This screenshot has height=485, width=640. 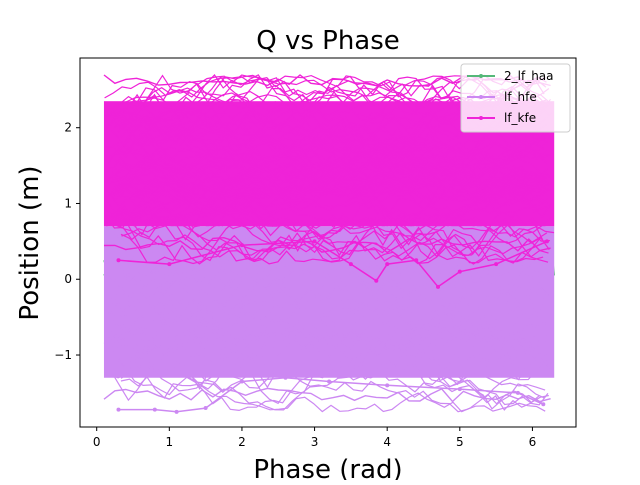 What do you see at coordinates (533, 442) in the screenshot?
I see `x-tick-label: 6` at bounding box center [533, 442].